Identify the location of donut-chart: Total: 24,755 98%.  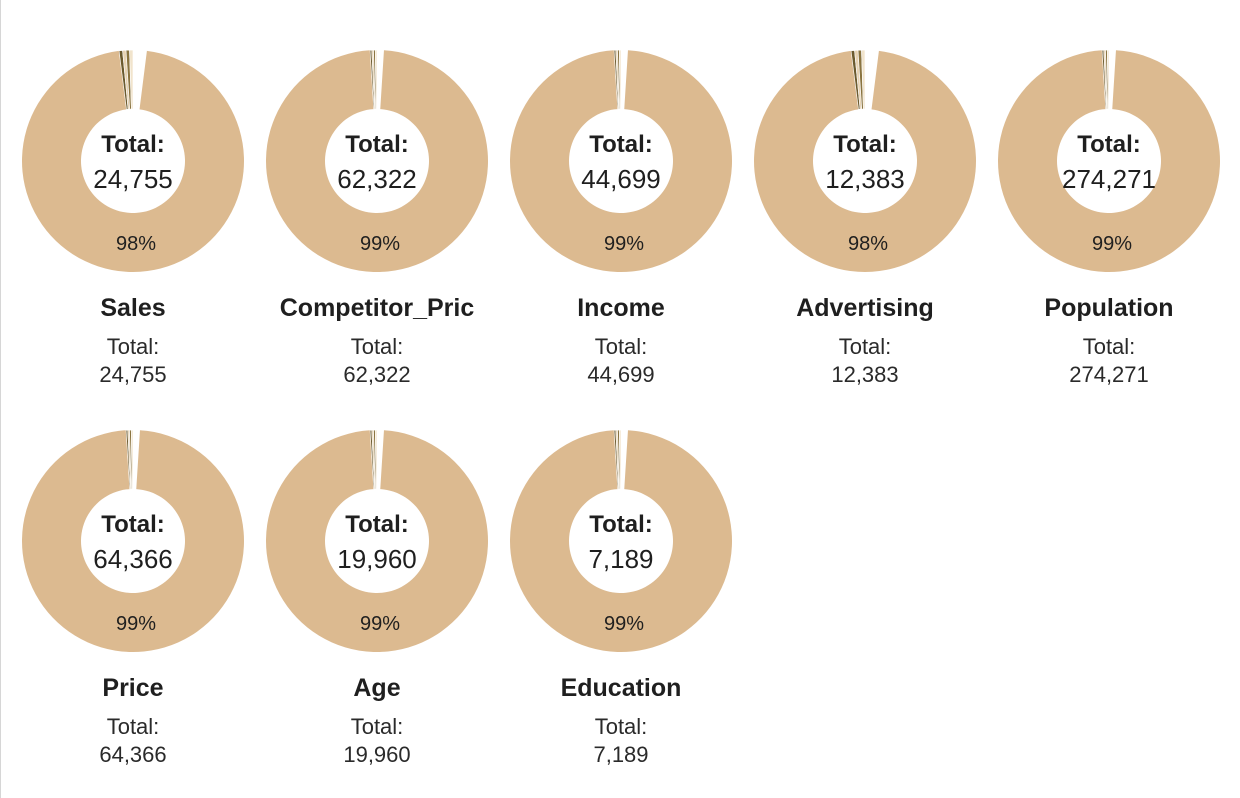
(133, 160).